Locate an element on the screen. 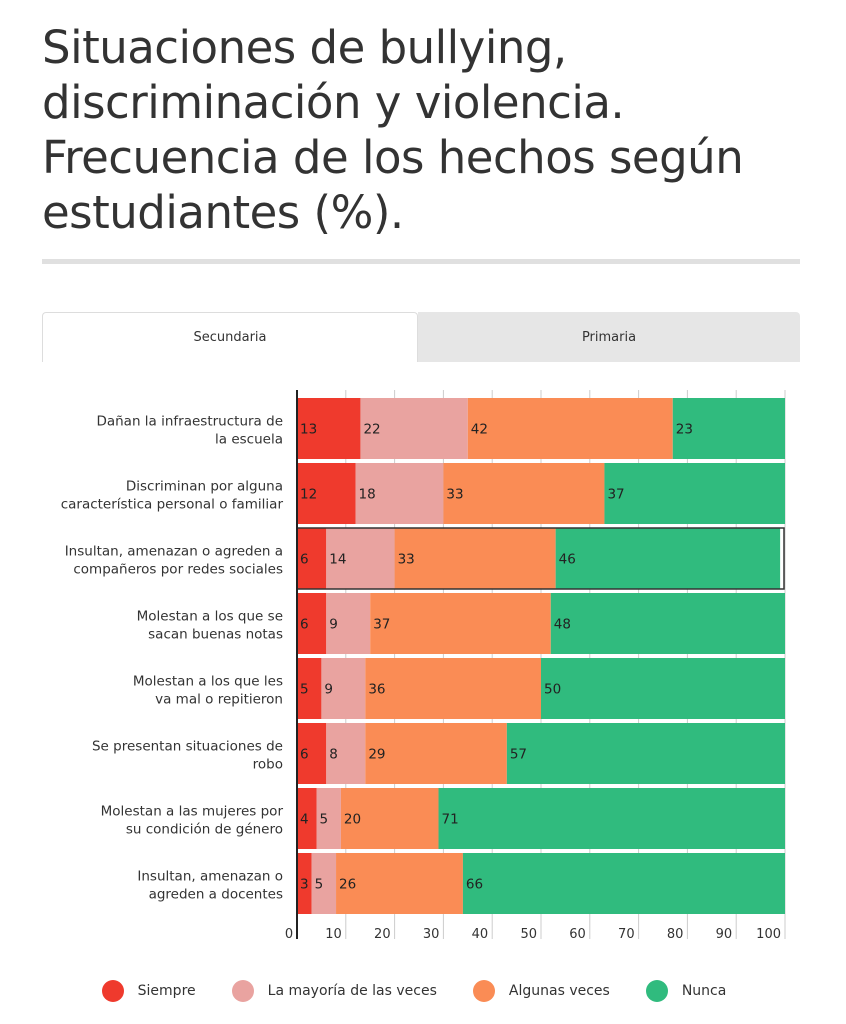 Image resolution: width=846 pixels, height=1024 pixels. data-label: 3 is located at coordinates (304, 885).